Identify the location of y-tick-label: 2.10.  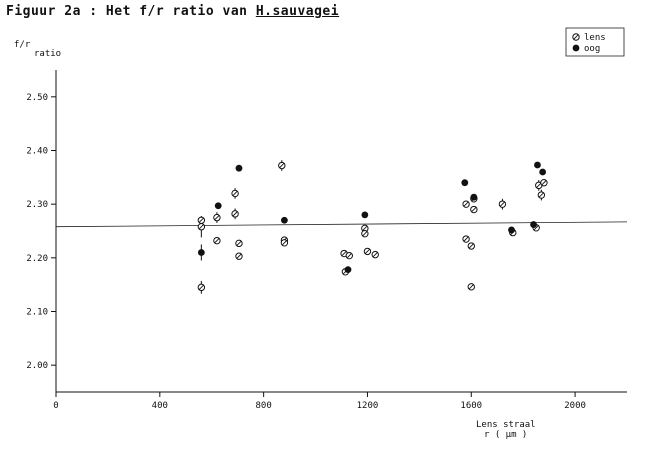
(37, 313).